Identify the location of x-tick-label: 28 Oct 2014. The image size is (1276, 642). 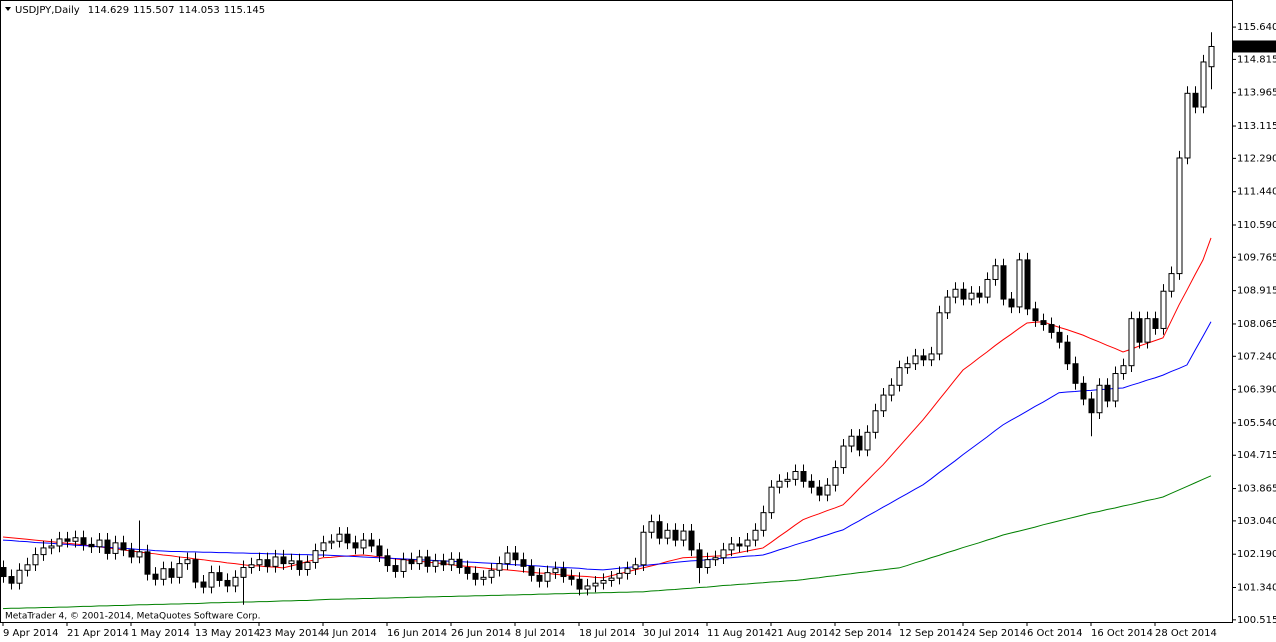
(1186, 633).